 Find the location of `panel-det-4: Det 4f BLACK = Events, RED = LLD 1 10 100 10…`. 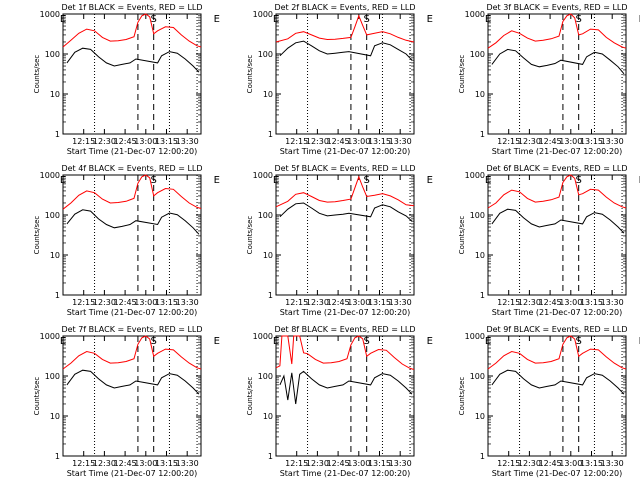

panel-det-4: Det 4f BLACK = Events, RED = LLD 1 10 100 10… is located at coordinates (126, 240).